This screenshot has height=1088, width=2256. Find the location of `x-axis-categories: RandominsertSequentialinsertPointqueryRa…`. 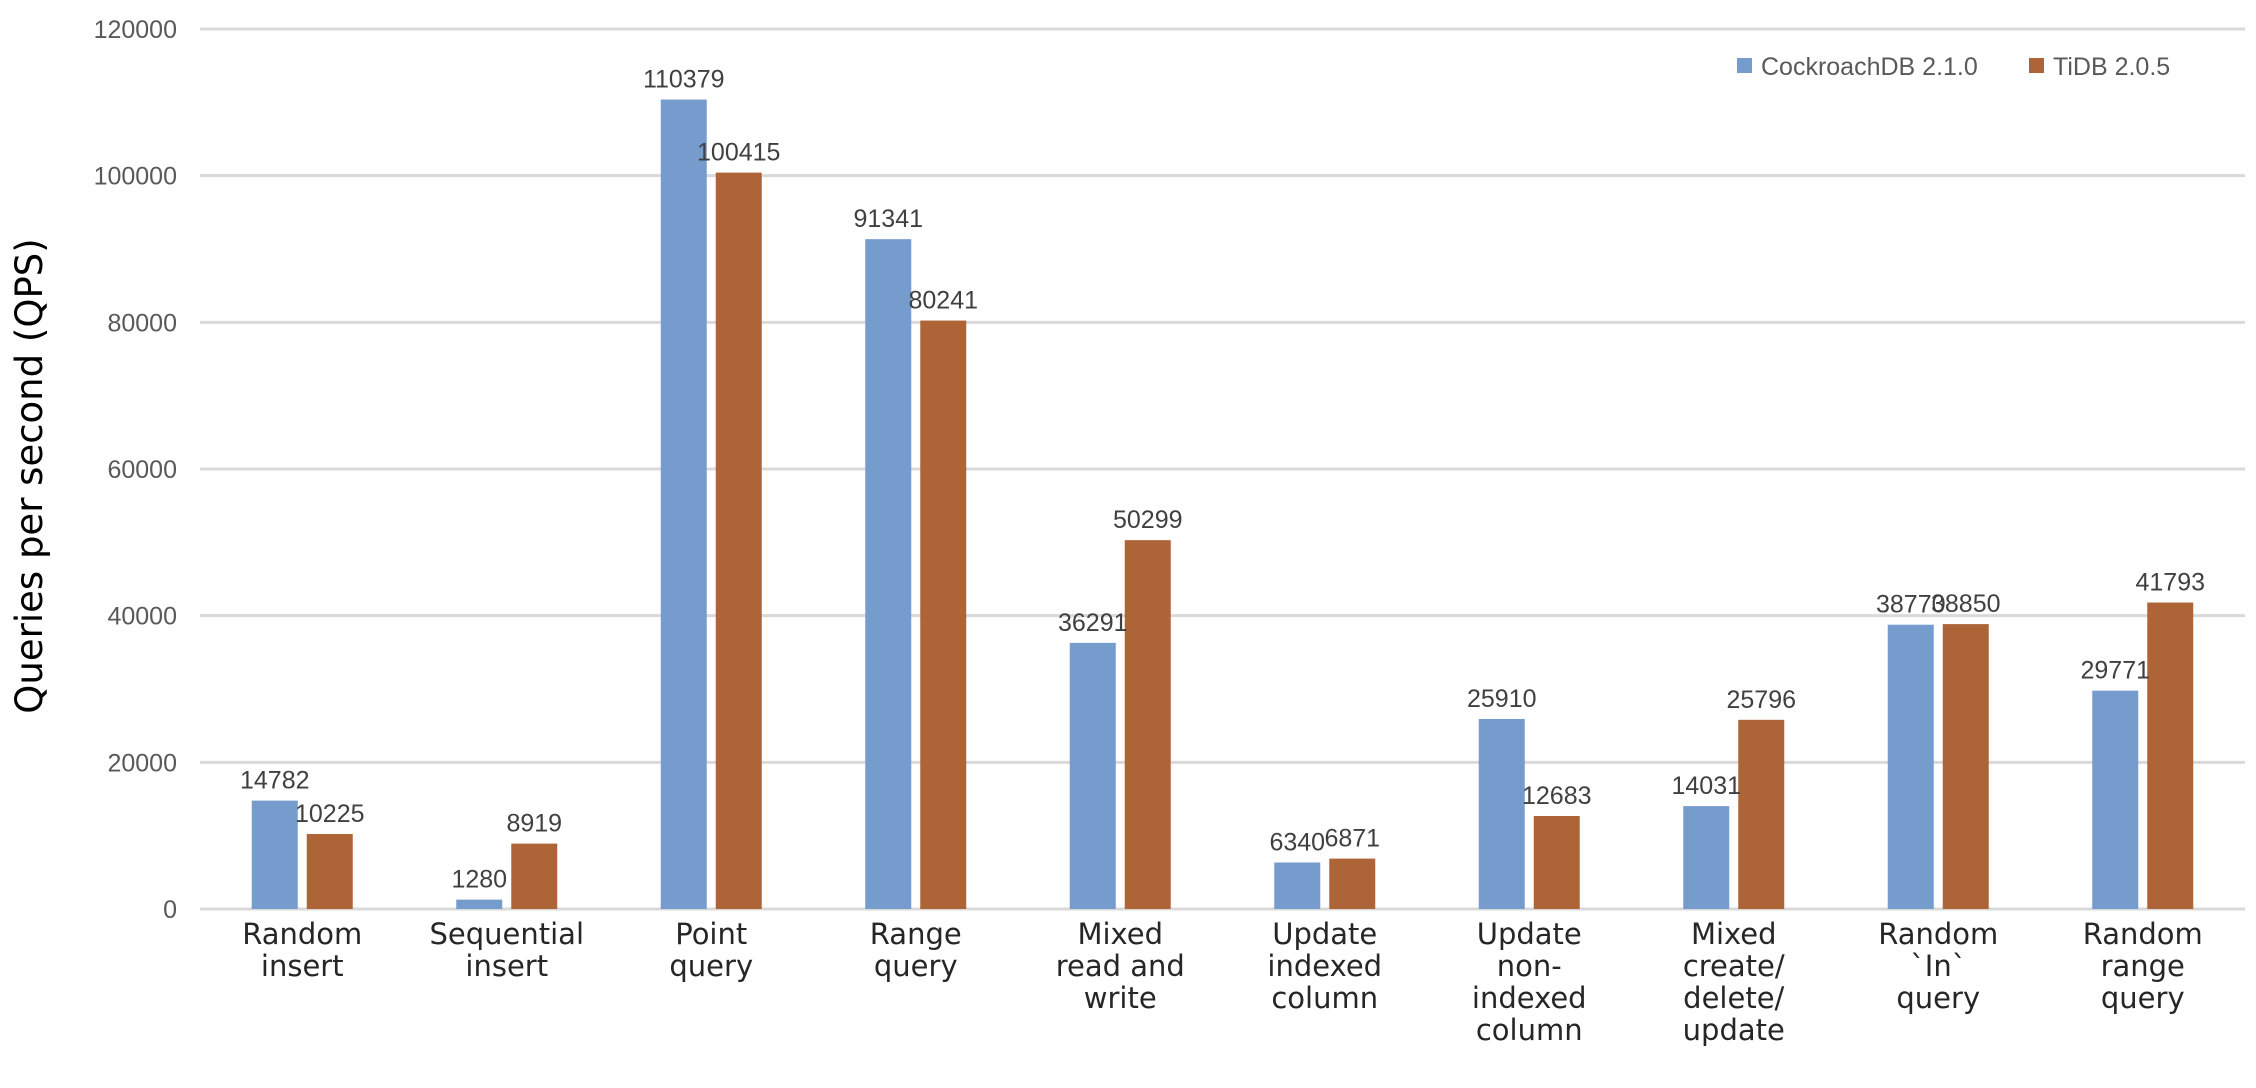

x-axis-categories: RandominsertSequentialinsertPointqueryRa… is located at coordinates (1222, 982).